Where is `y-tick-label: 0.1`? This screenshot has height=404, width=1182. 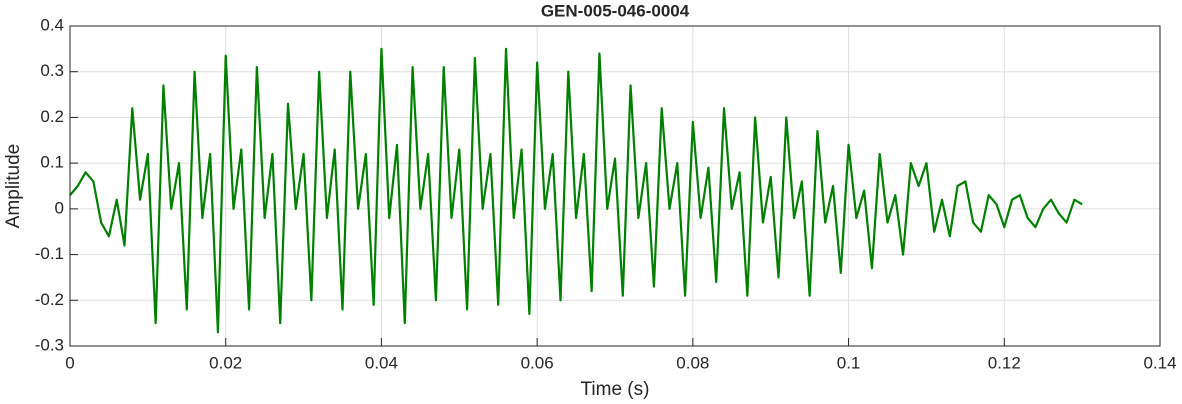
y-tick-label: 0.1 is located at coordinates (52, 162).